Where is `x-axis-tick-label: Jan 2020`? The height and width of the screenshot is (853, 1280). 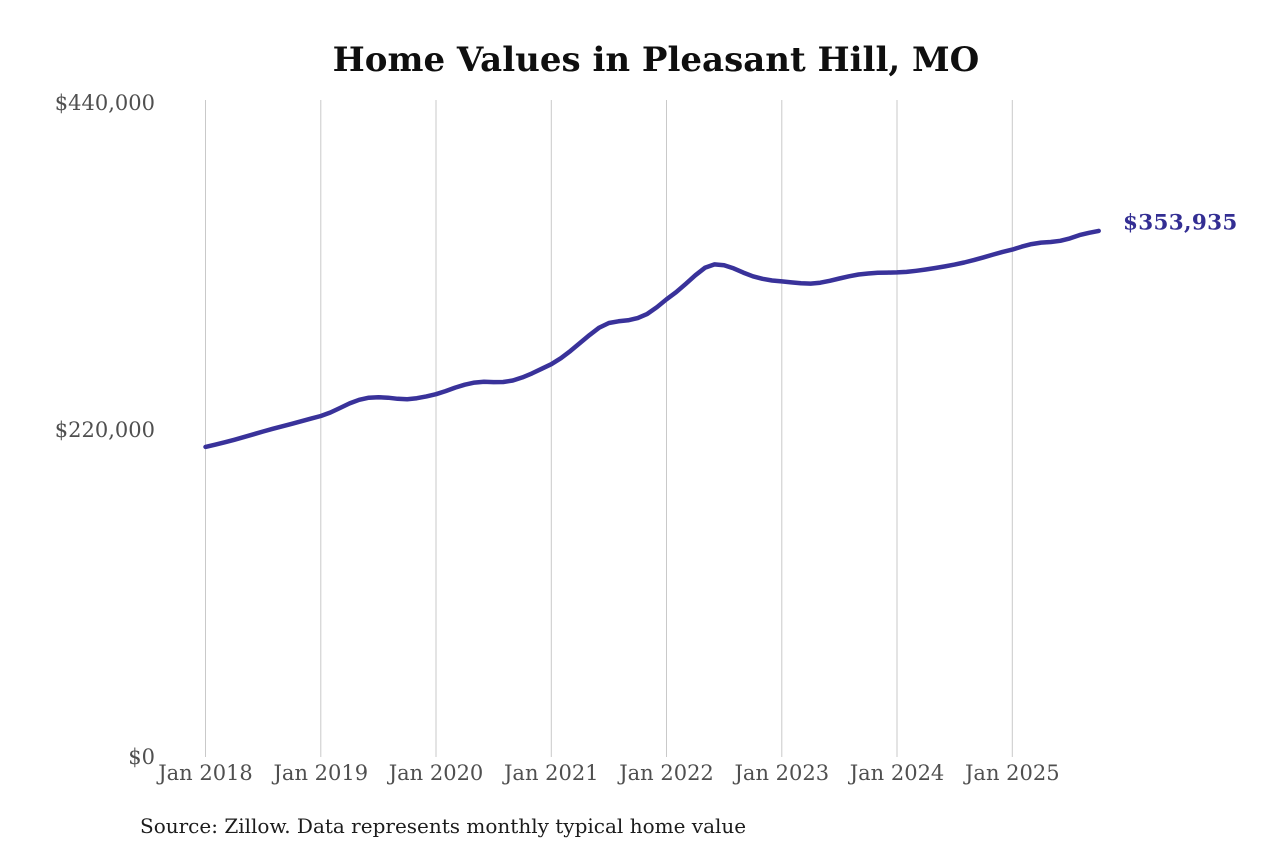
x-axis-tick-label: Jan 2020 is located at coordinates (436, 773).